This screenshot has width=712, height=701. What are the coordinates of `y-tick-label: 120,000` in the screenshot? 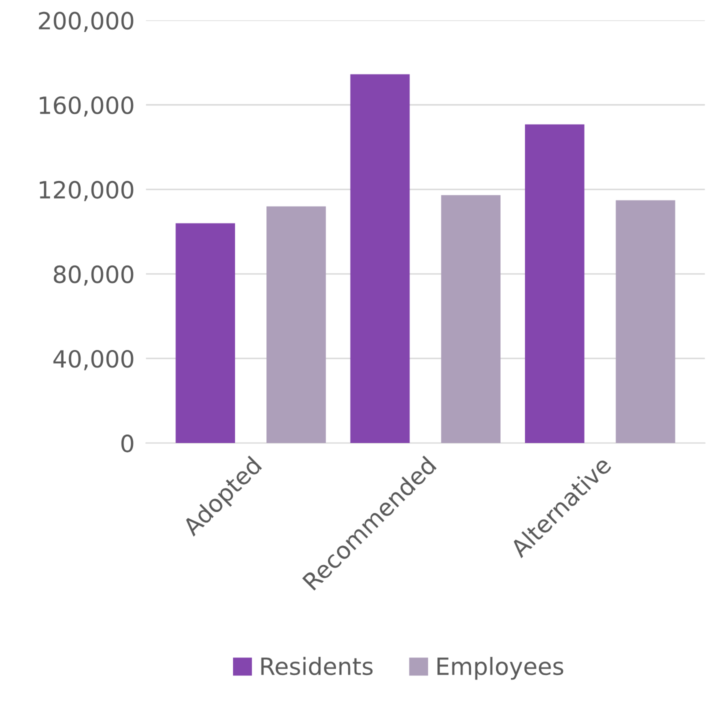 It's located at (87, 191).